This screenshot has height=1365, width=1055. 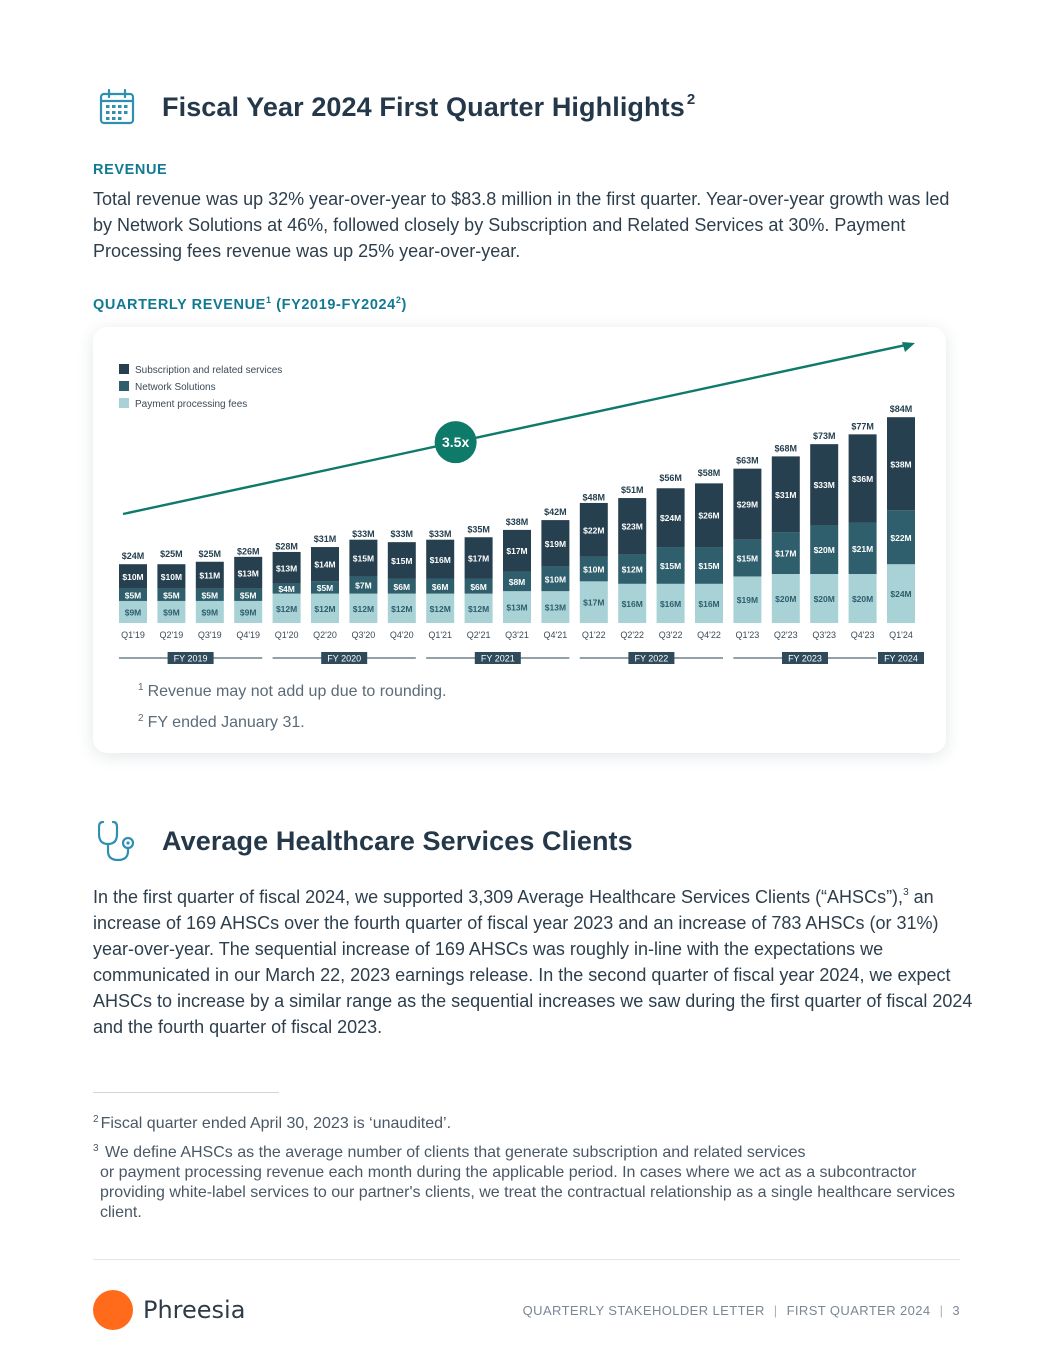 What do you see at coordinates (113, 1310) in the screenshot?
I see `logo-mark` at bounding box center [113, 1310].